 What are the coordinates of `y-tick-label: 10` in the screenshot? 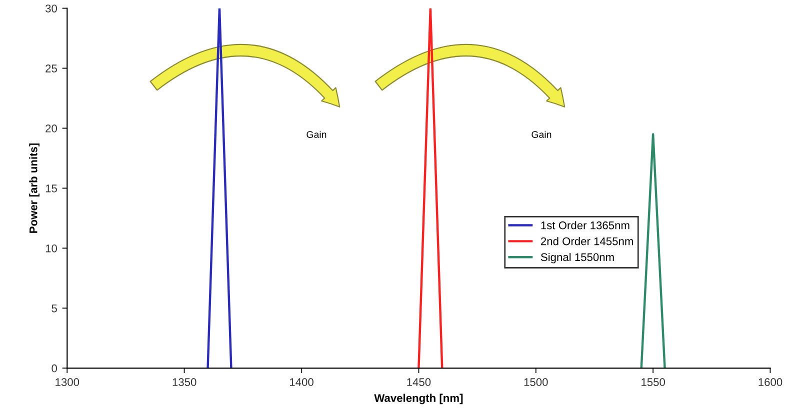 It's located at (51, 248).